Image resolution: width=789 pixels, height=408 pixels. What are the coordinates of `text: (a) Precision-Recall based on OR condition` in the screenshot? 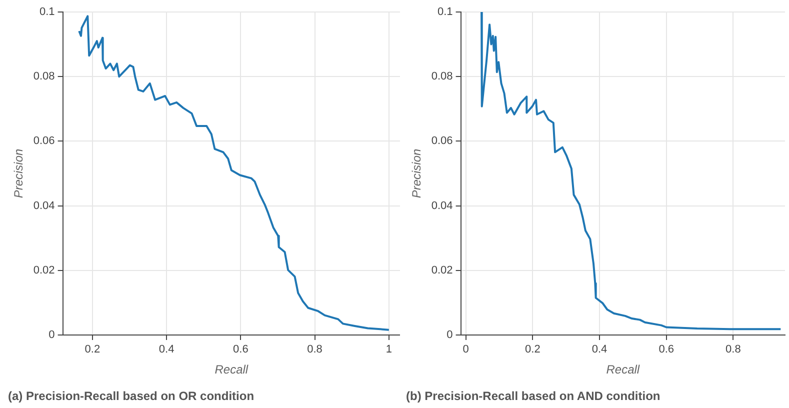 It's located at (131, 396).